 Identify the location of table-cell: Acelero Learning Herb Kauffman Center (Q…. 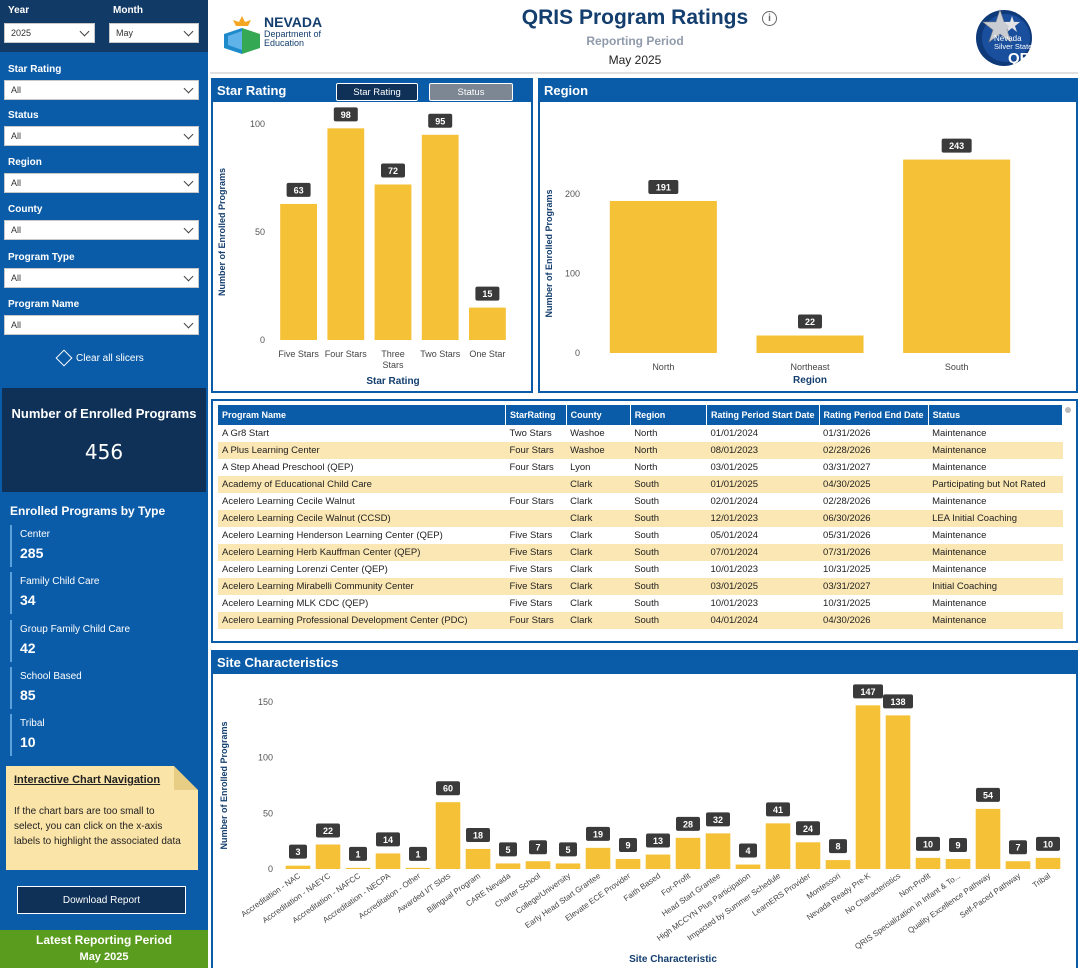
(362, 552).